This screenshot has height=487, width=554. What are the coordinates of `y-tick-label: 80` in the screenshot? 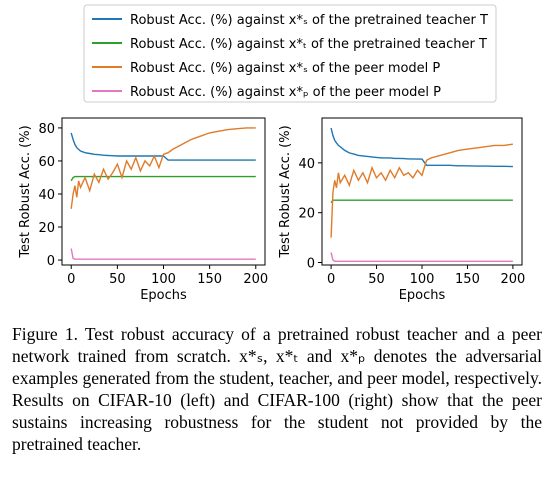 It's located at (46, 129).